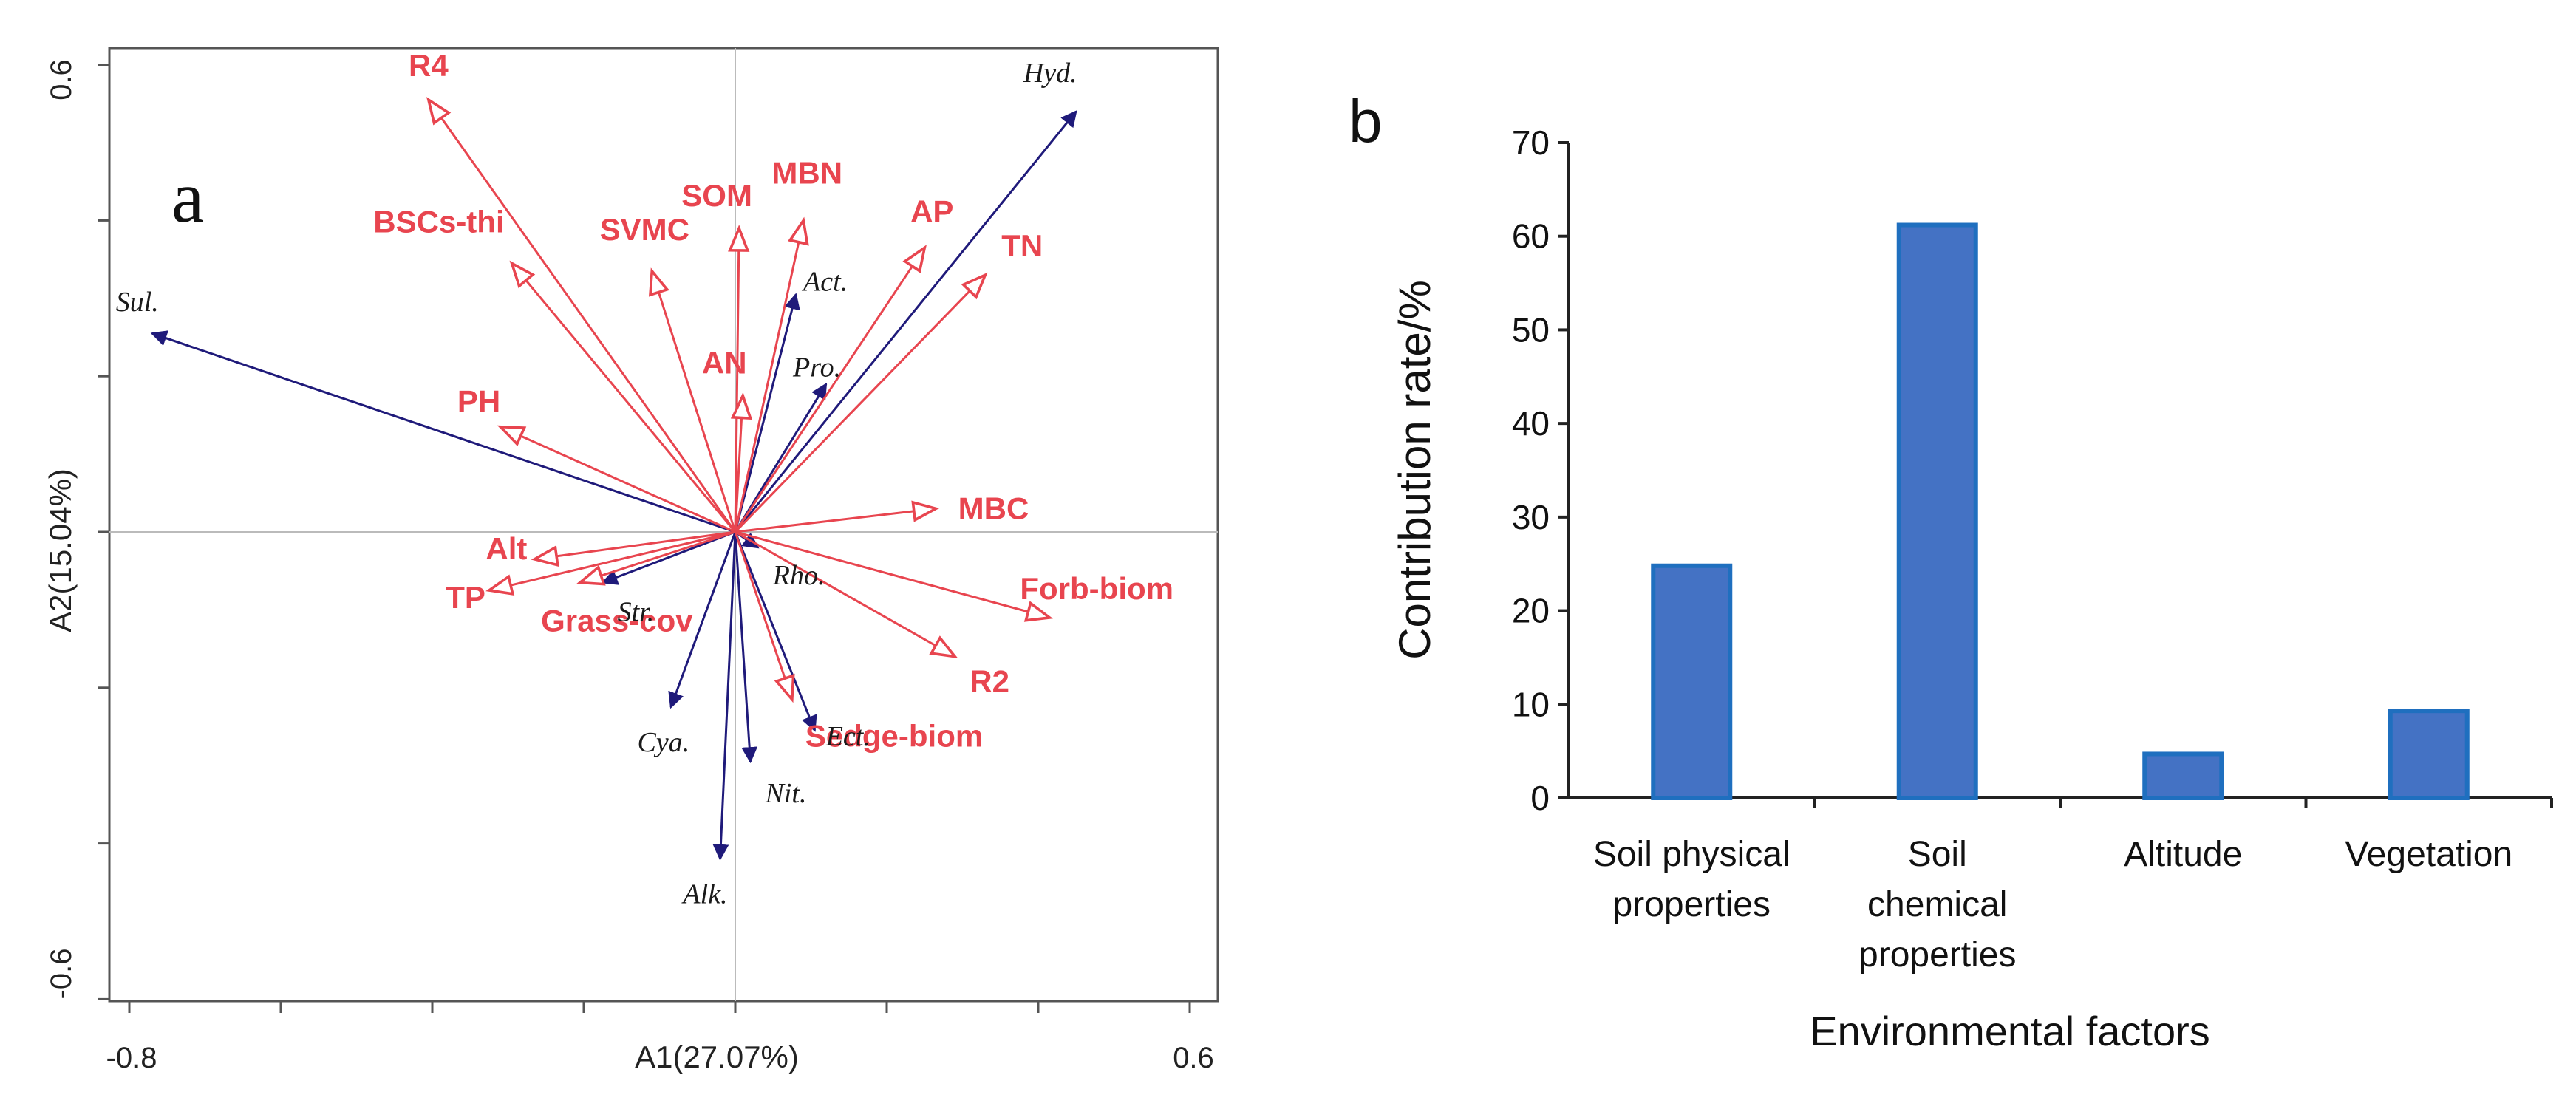  I want to click on species-vector-hyd, so click(905, 321).